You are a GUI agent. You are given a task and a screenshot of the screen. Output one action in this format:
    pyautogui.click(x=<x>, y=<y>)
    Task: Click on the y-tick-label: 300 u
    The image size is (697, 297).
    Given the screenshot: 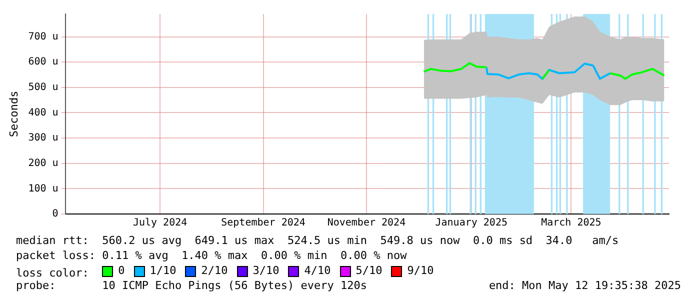 What is the action you would take?
    pyautogui.click(x=43, y=138)
    